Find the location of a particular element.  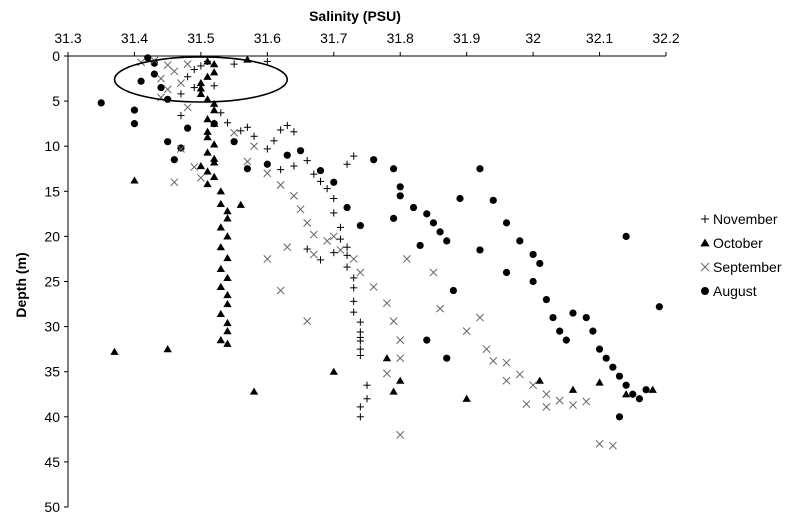

legend-label-august: August is located at coordinates (735, 291).